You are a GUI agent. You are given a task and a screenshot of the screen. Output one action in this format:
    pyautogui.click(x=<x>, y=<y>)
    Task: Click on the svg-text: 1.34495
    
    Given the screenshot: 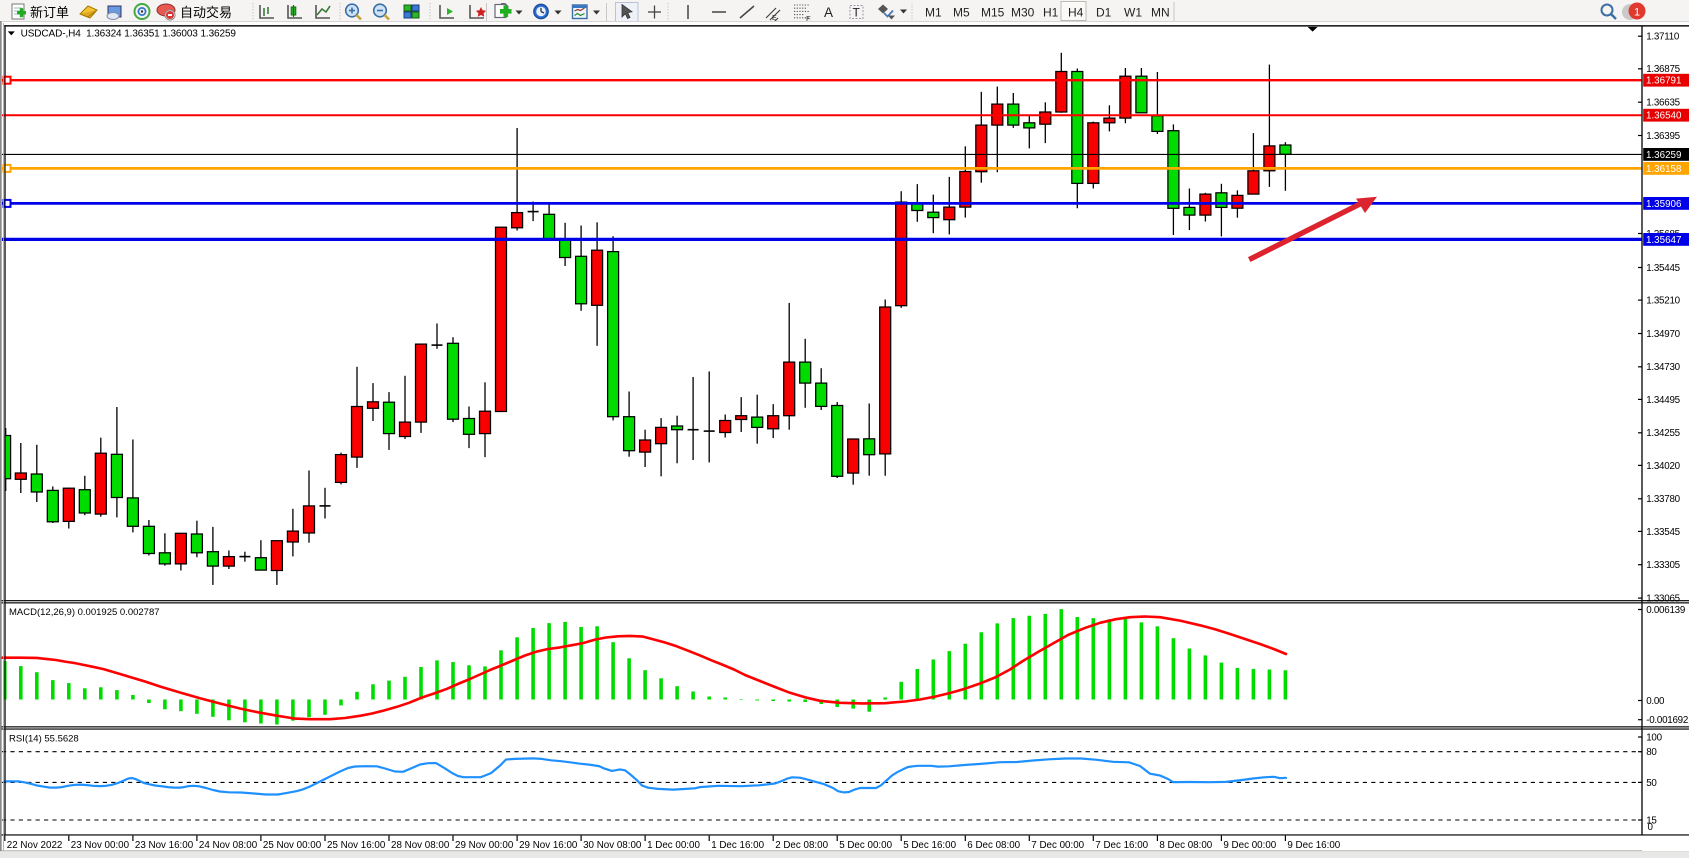 What is the action you would take?
    pyautogui.click(x=1663, y=400)
    